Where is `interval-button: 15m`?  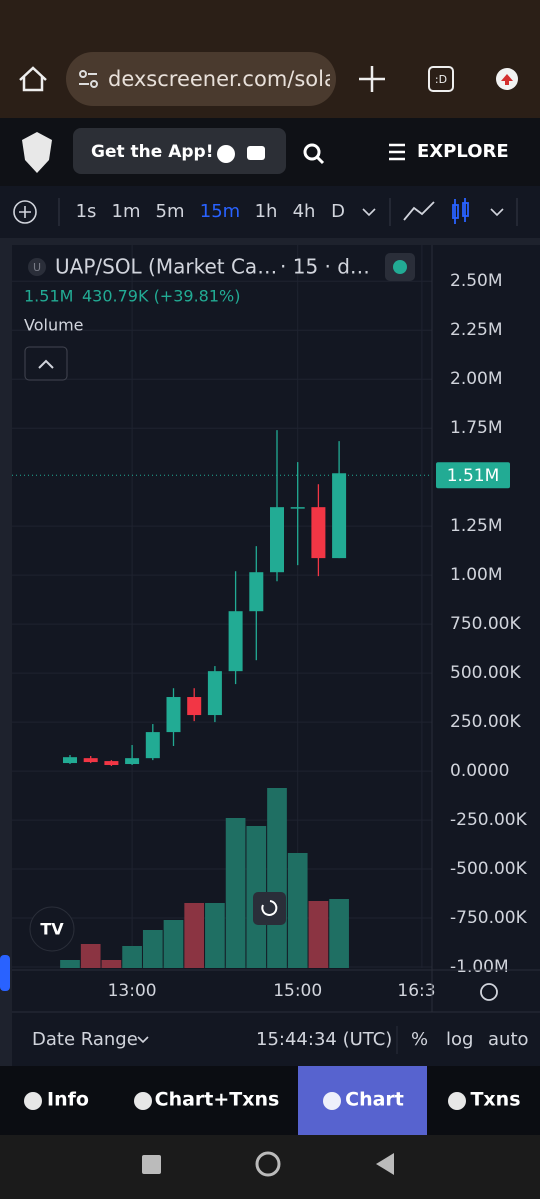 interval-button: 15m is located at coordinates (220, 211).